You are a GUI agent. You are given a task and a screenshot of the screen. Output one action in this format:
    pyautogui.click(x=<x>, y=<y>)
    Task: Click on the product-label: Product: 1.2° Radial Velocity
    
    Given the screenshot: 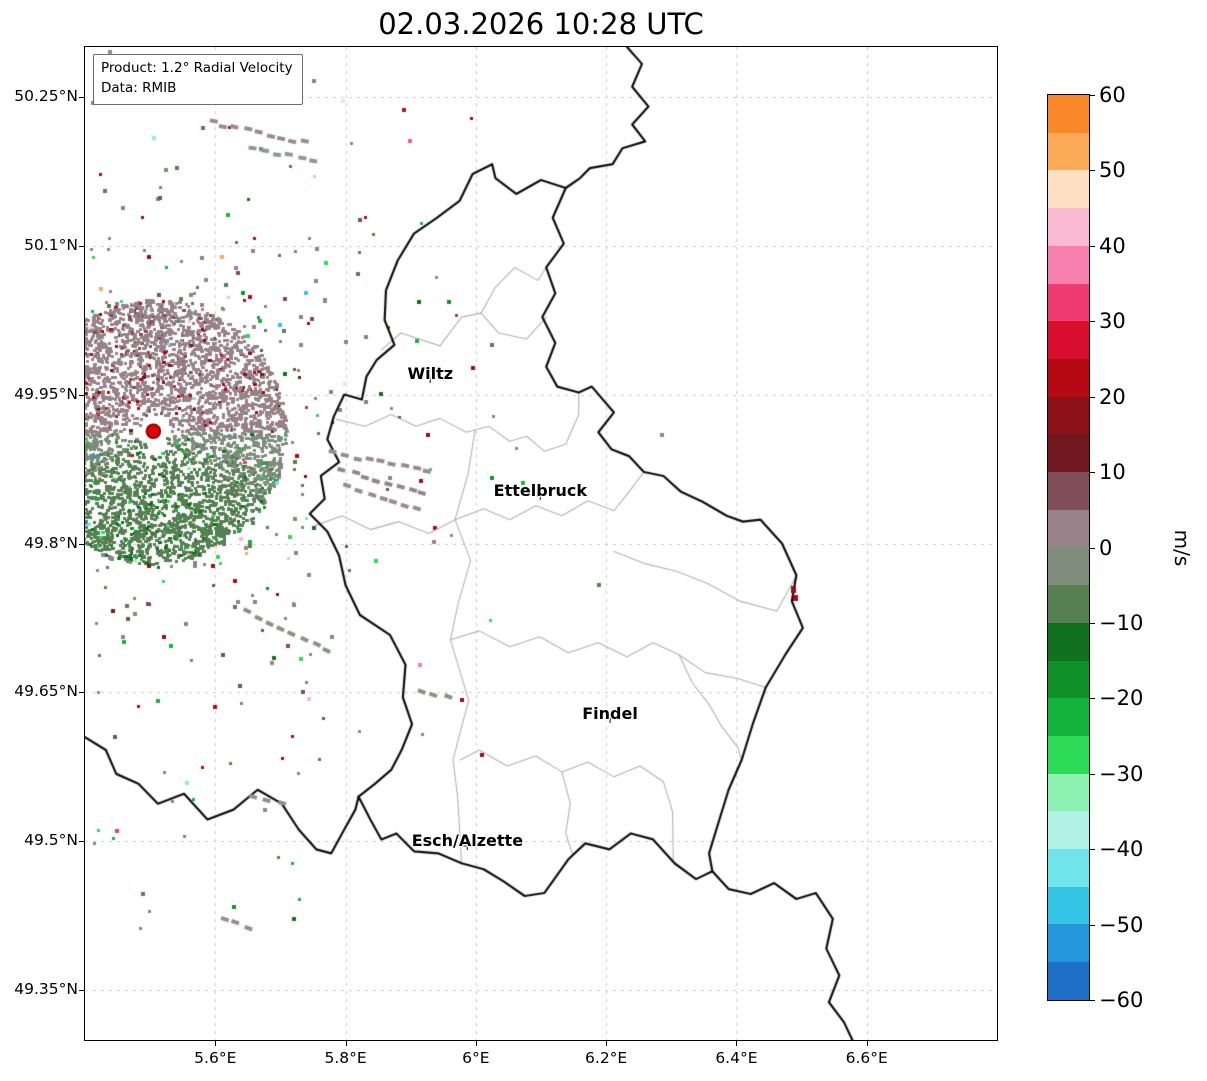 What is the action you would take?
    pyautogui.click(x=197, y=68)
    